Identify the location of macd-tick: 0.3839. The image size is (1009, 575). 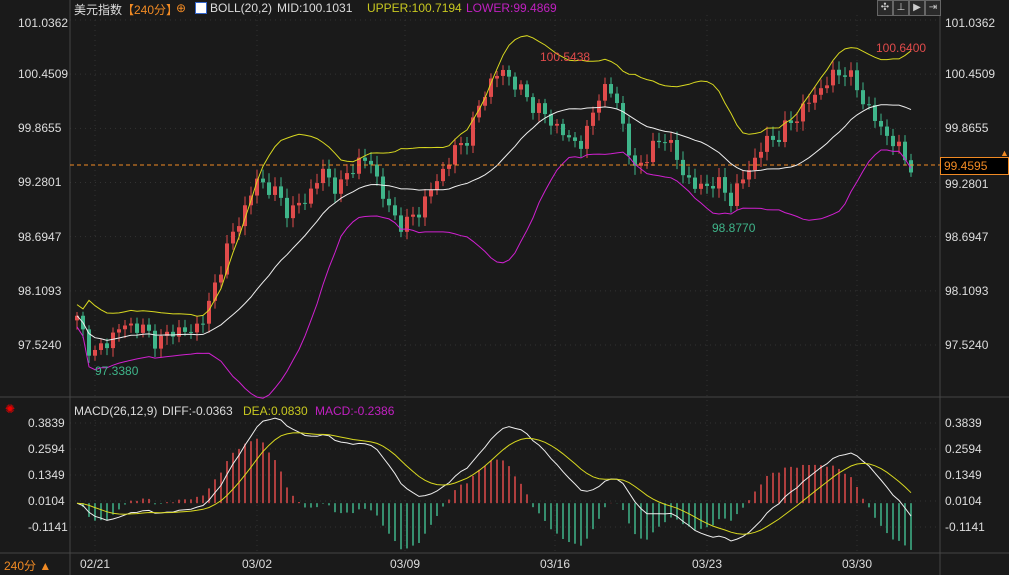
(963, 423).